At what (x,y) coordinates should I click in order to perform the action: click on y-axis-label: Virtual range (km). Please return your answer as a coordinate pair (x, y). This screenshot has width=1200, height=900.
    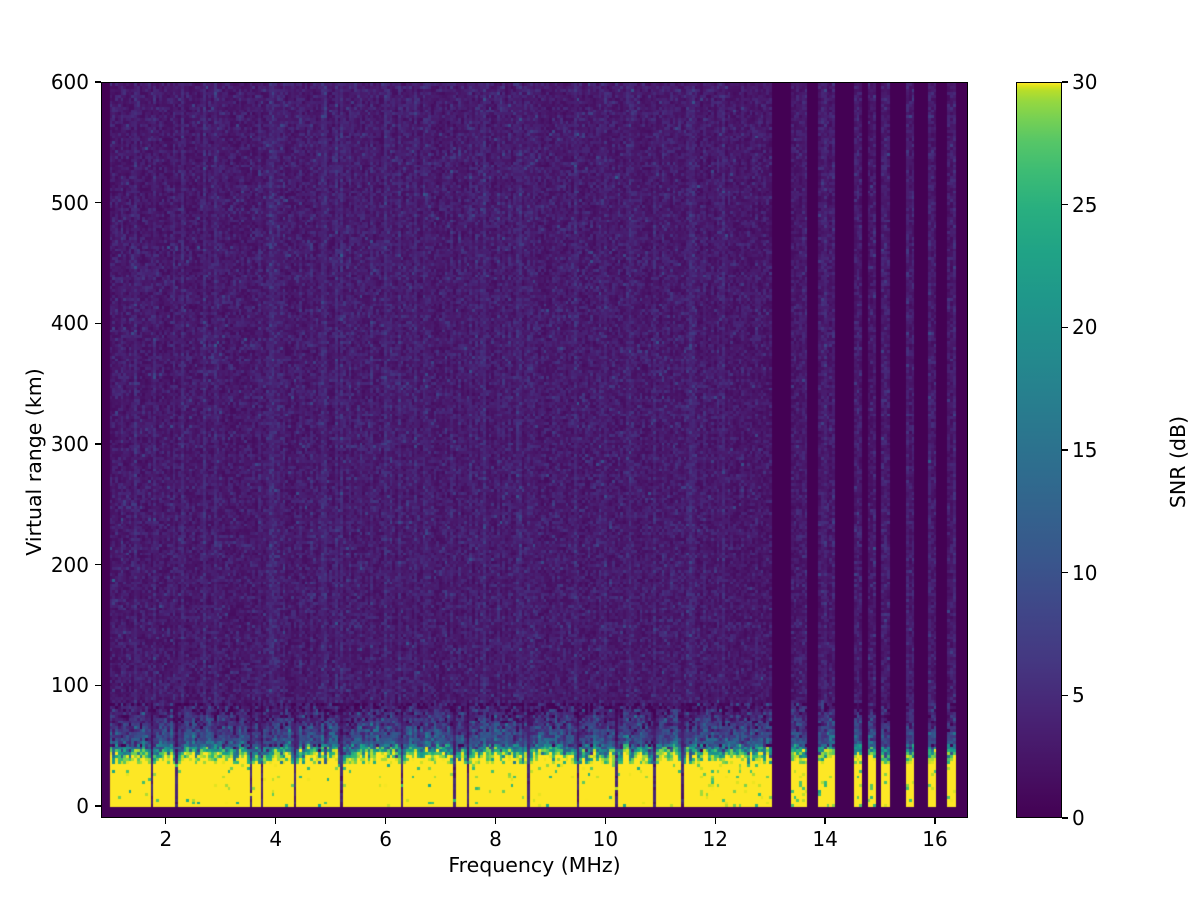
    Looking at the image, I should click on (34, 462).